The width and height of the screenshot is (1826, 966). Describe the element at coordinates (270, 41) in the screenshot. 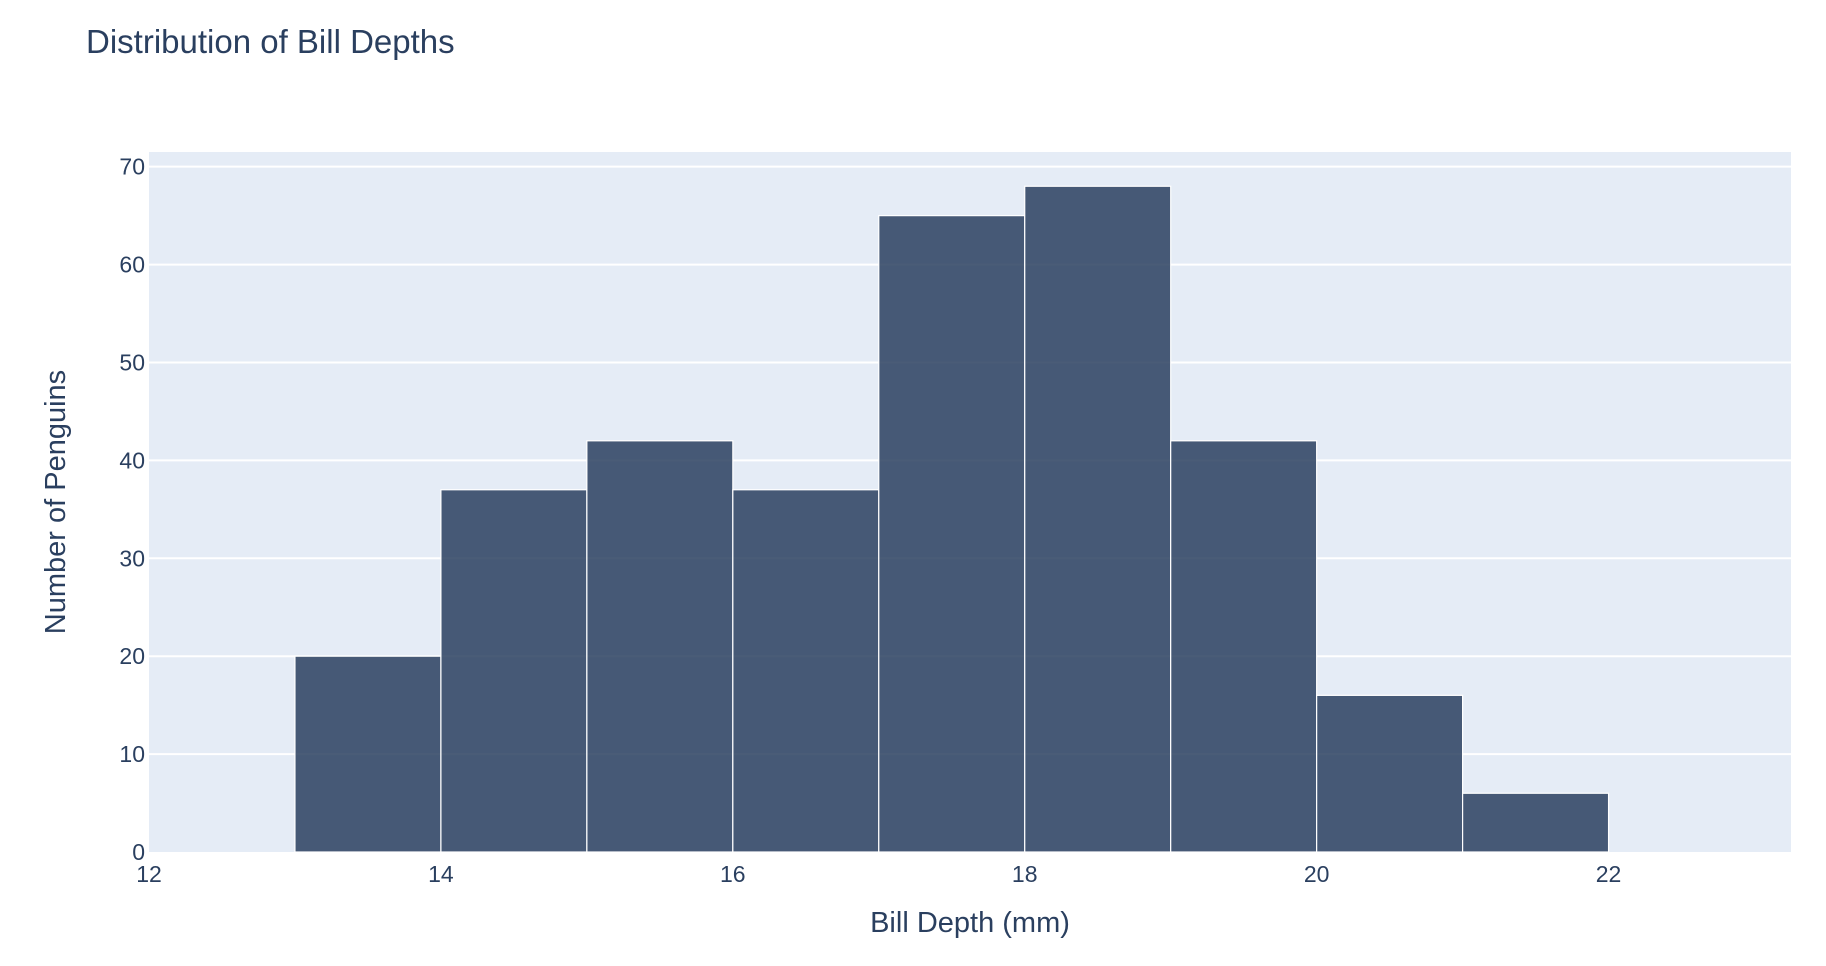

I see `chart-title: Distribution of Bill Depths` at that location.